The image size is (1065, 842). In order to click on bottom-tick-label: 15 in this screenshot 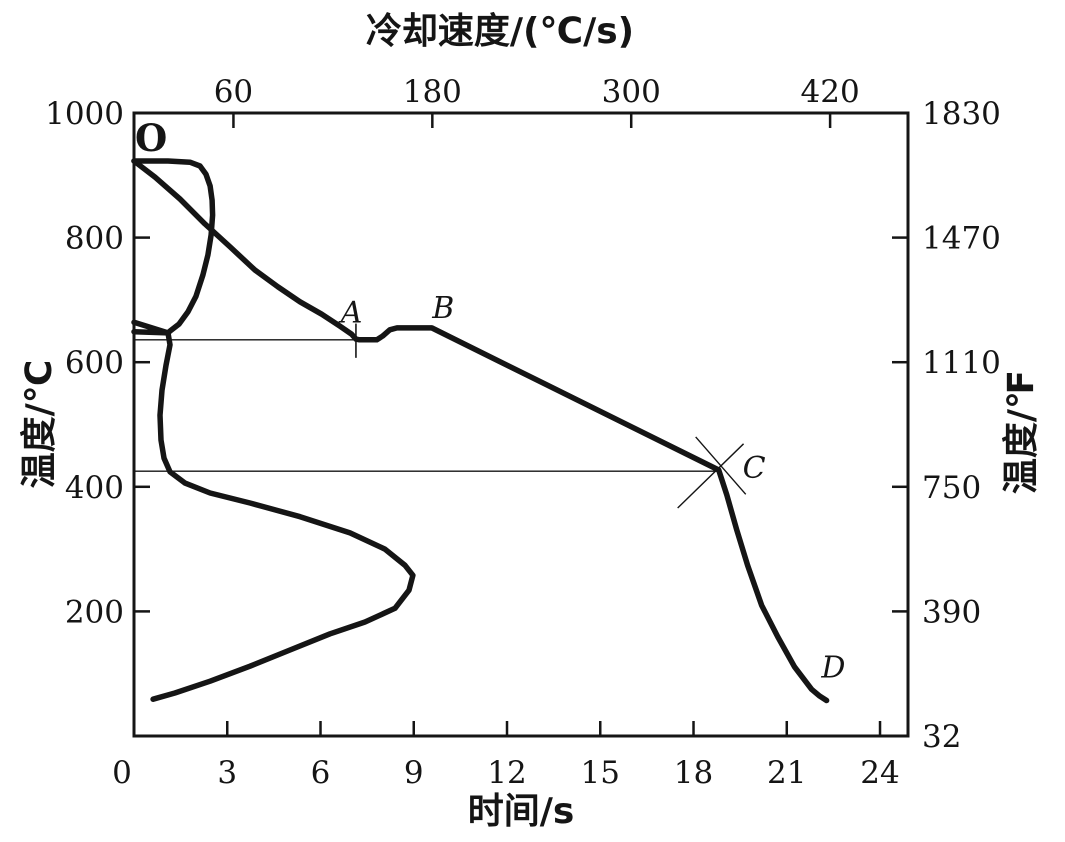, I will do `click(600, 773)`.